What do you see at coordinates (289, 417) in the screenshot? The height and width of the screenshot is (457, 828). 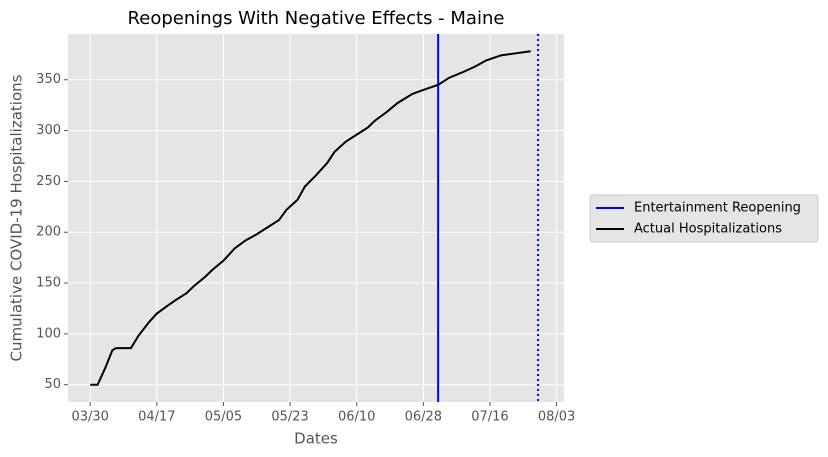 I see `x-tick-label: 05/23` at bounding box center [289, 417].